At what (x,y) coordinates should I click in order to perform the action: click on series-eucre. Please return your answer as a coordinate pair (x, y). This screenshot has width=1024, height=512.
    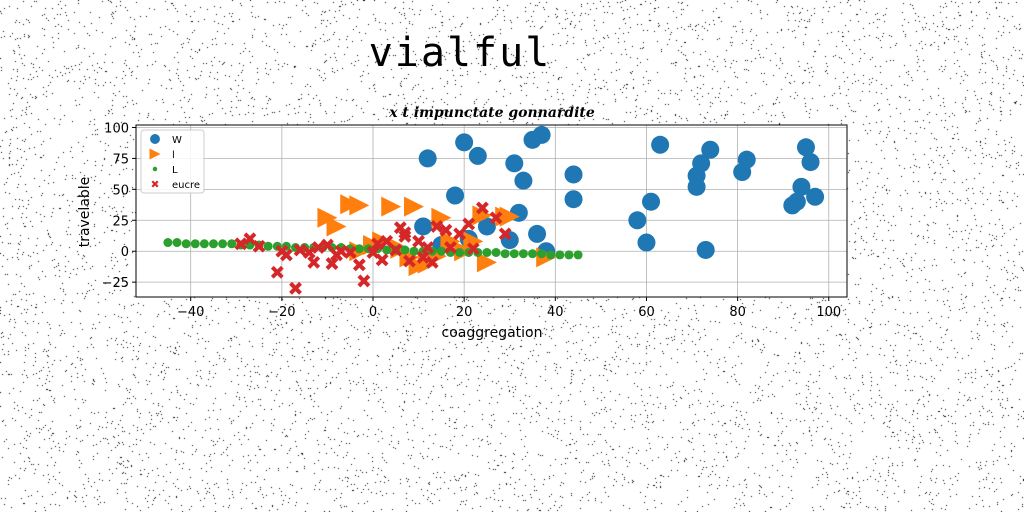
    Looking at the image, I should click on (373, 248).